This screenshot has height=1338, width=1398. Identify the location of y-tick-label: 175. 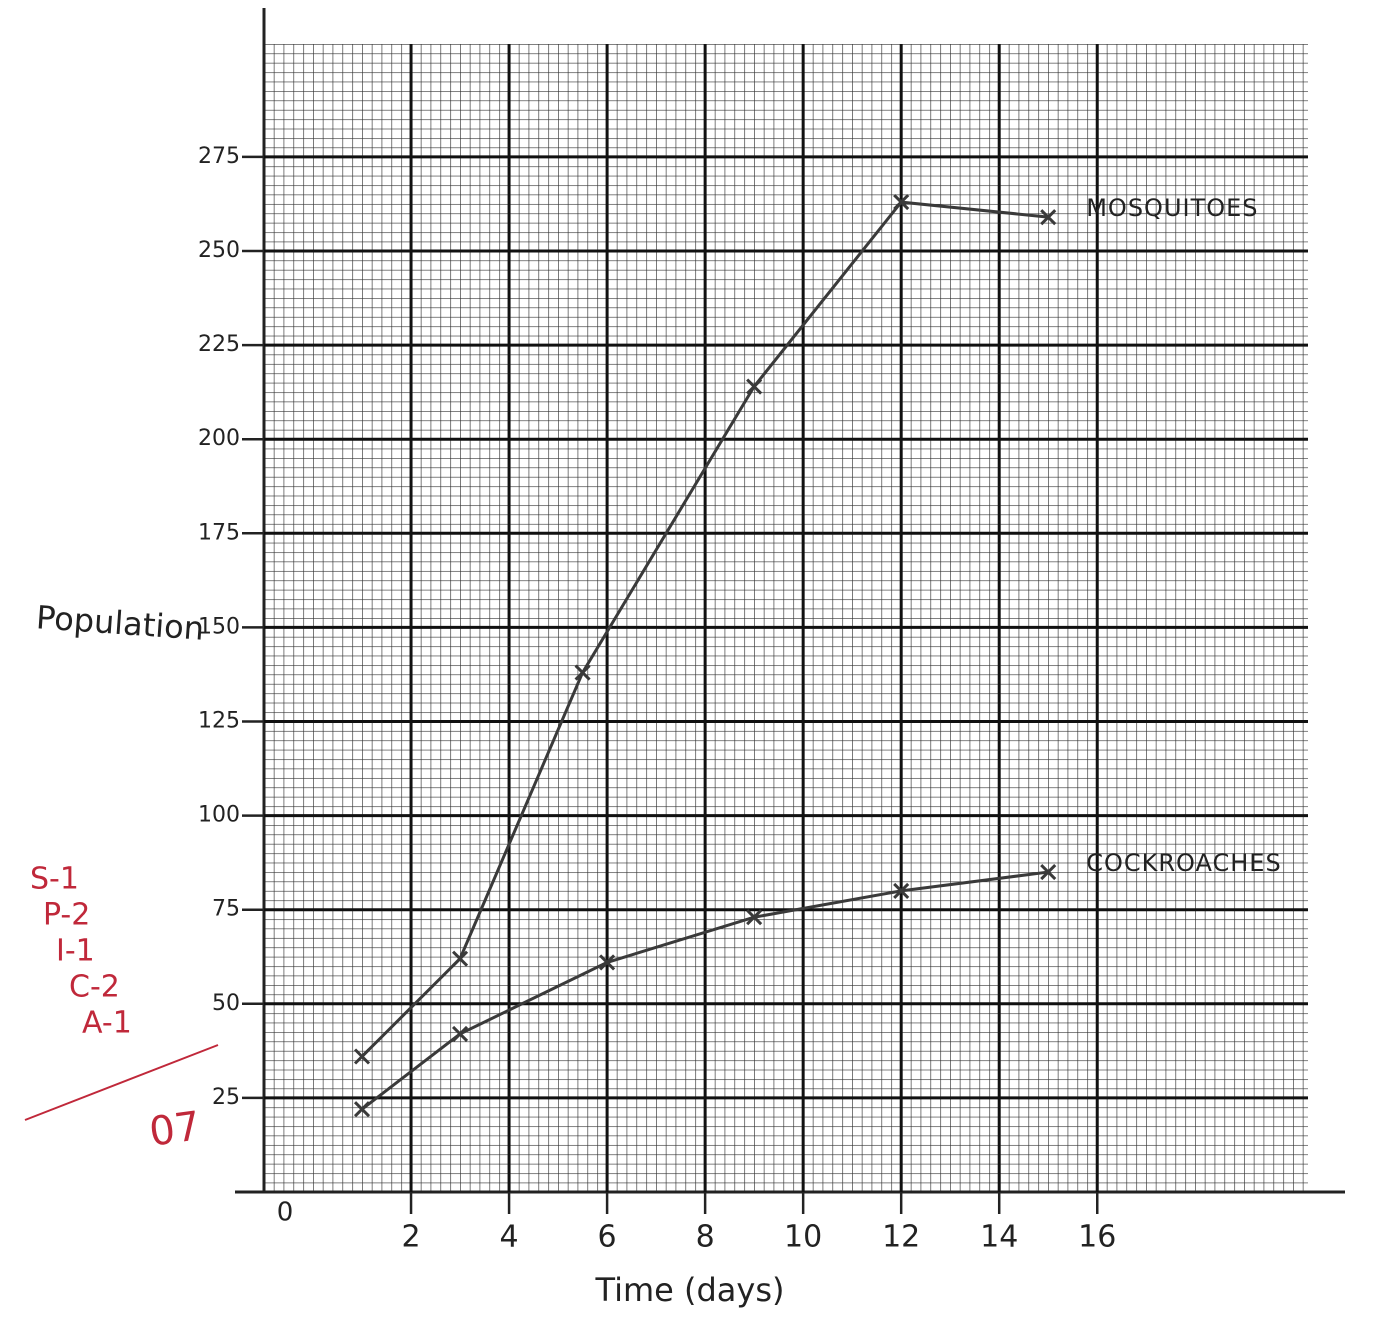
(219, 532).